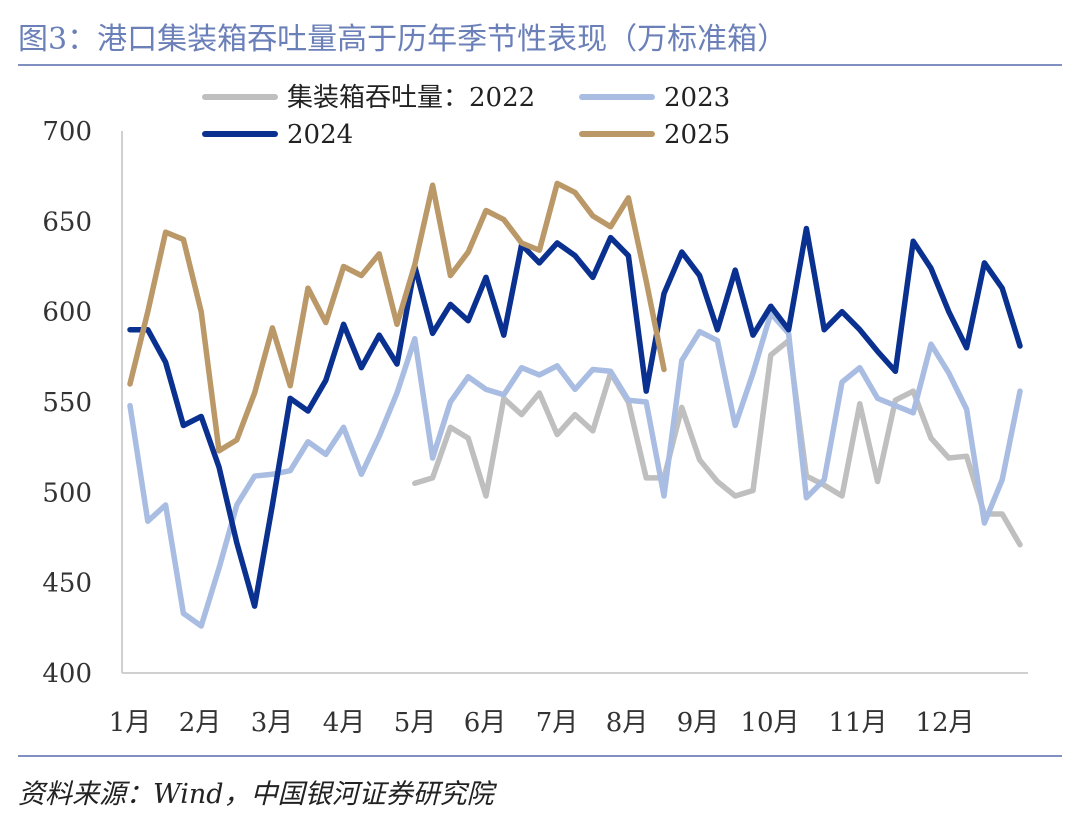 This screenshot has height=821, width=1080. What do you see at coordinates (698, 723) in the screenshot?
I see `x-tick-label: 9月` at bounding box center [698, 723].